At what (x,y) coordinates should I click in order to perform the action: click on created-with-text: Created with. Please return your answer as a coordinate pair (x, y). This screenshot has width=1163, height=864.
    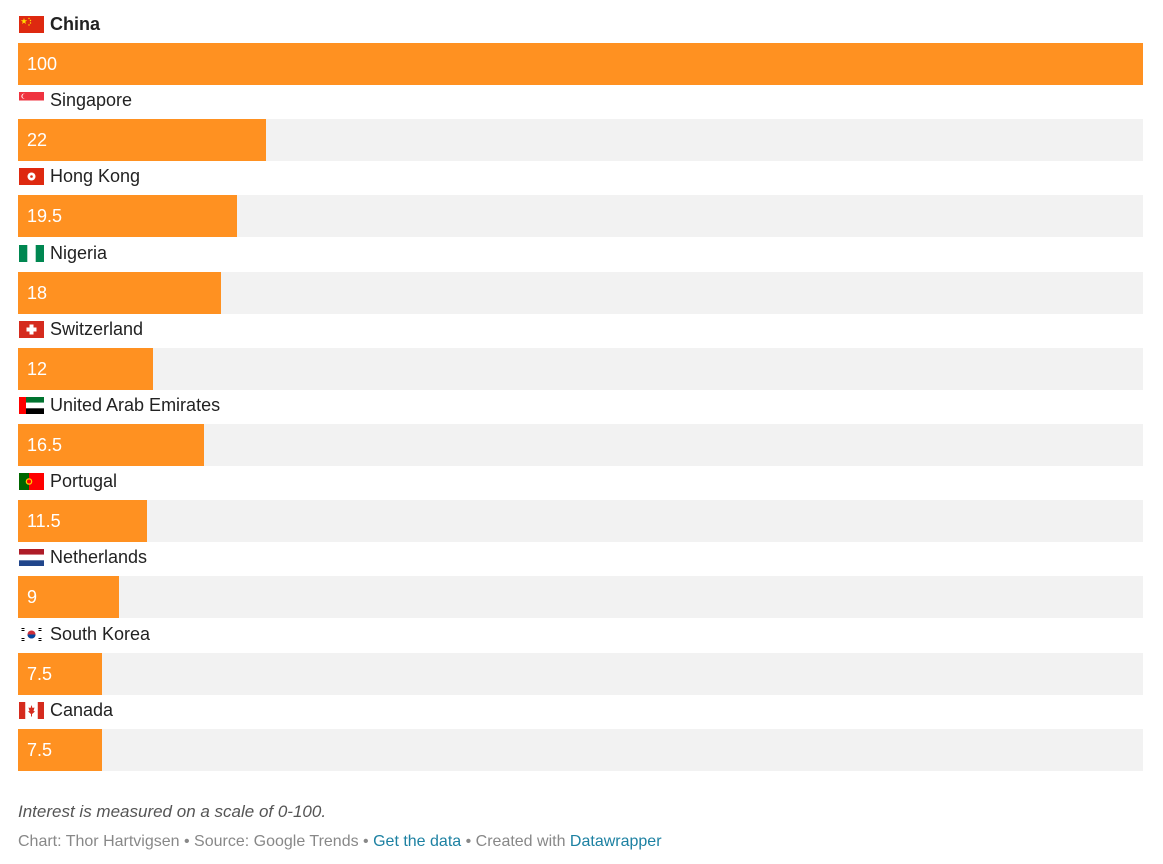
    Looking at the image, I should click on (522, 841).